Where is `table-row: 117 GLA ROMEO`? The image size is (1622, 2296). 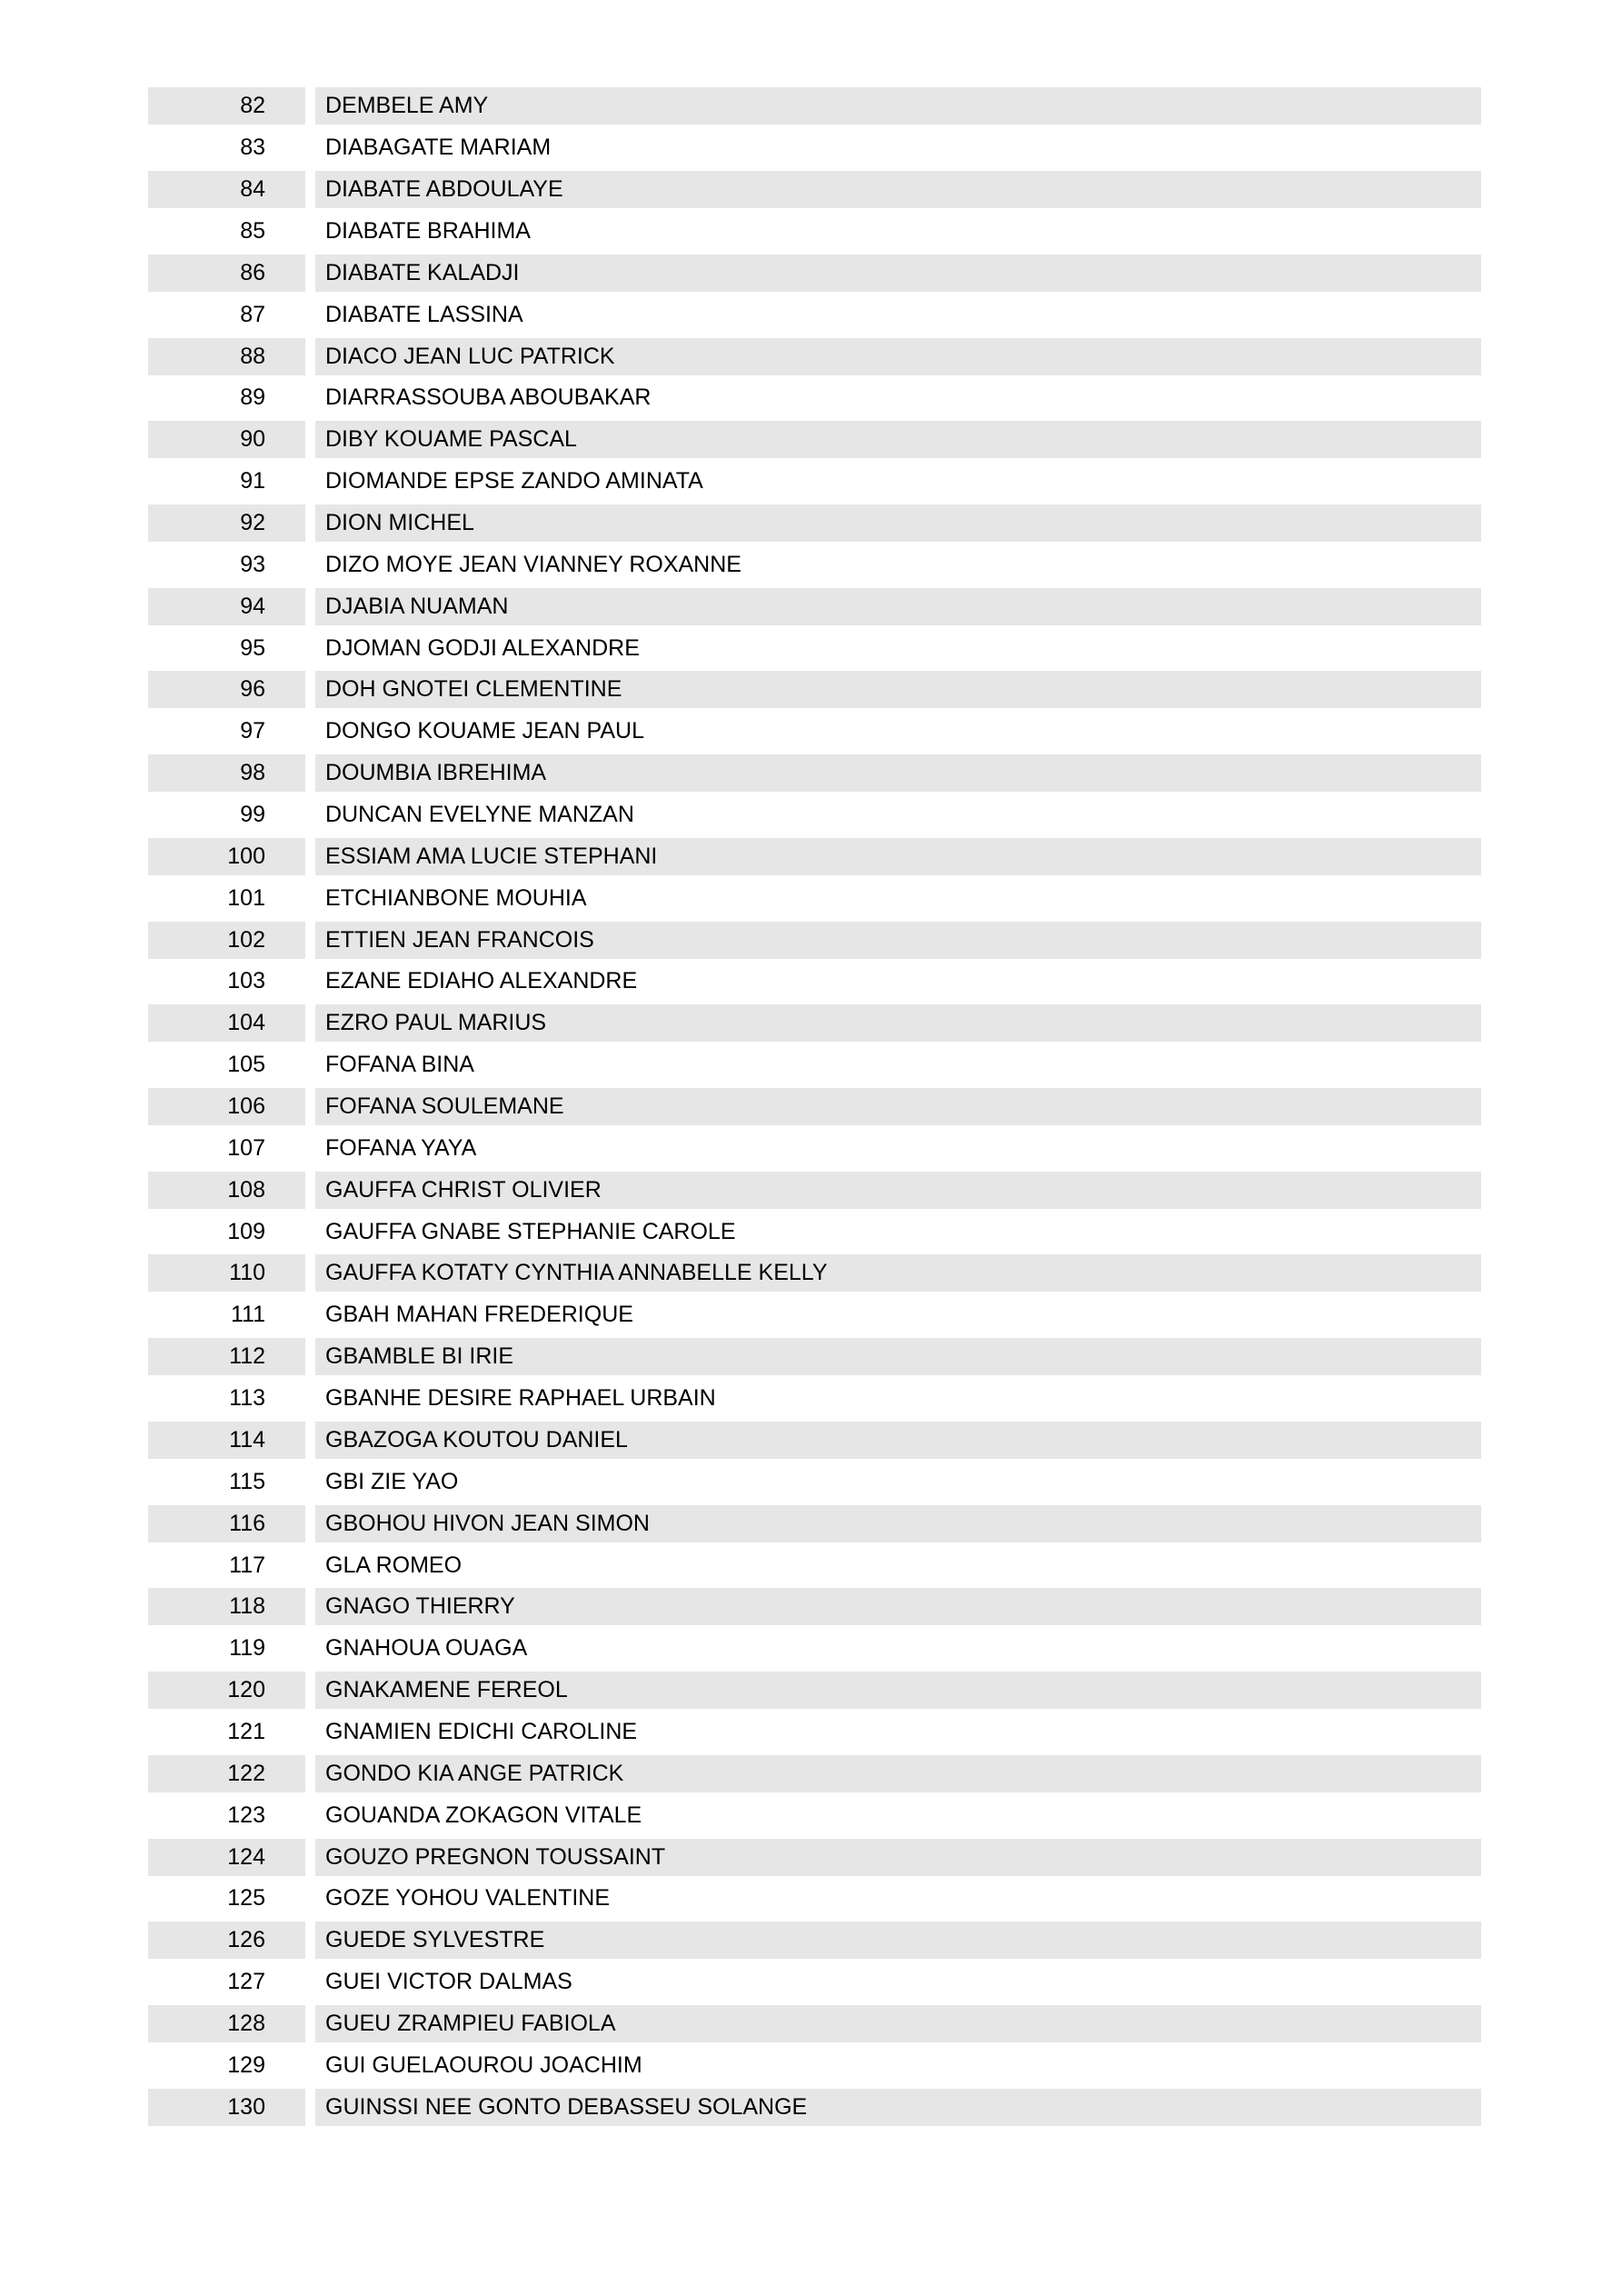
table-row: 117 GLA ROMEO is located at coordinates (814, 1565).